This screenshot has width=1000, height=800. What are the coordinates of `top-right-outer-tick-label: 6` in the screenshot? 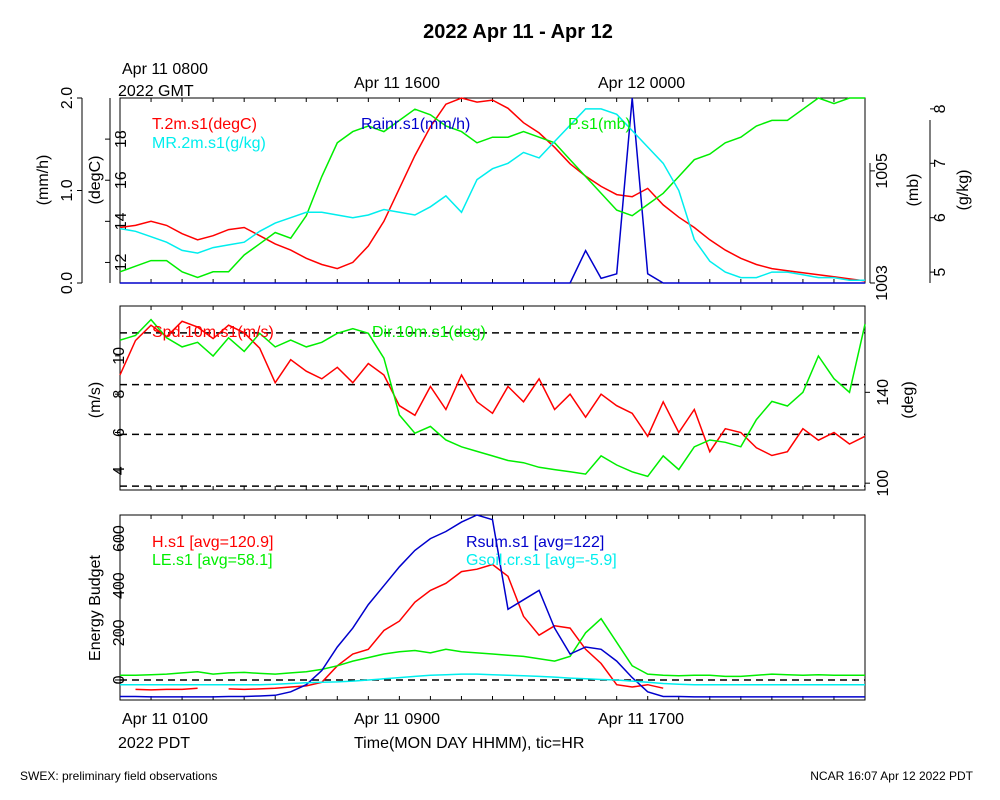 It's located at (940, 217).